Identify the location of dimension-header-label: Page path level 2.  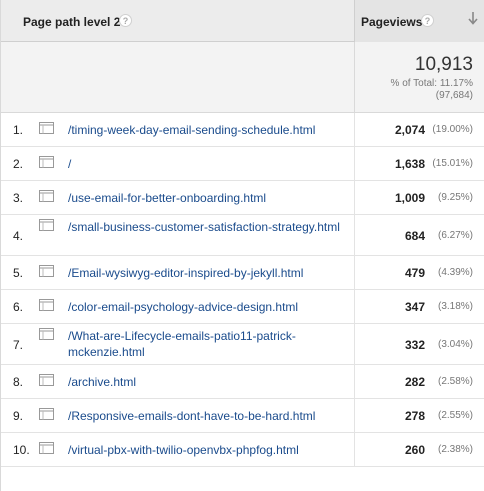
(72, 22).